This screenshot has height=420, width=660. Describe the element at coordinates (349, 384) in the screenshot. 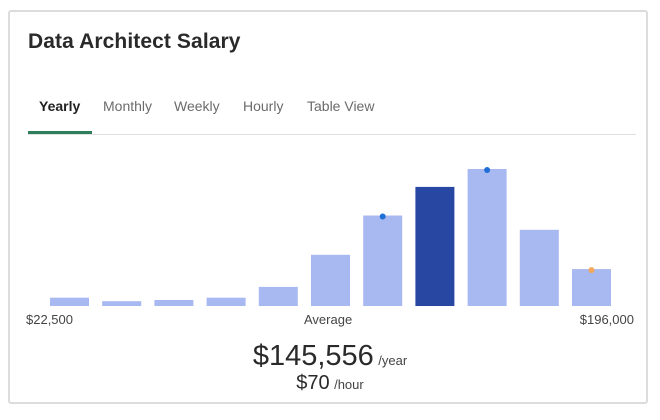

I see `hourly-unit: /hour` at that location.